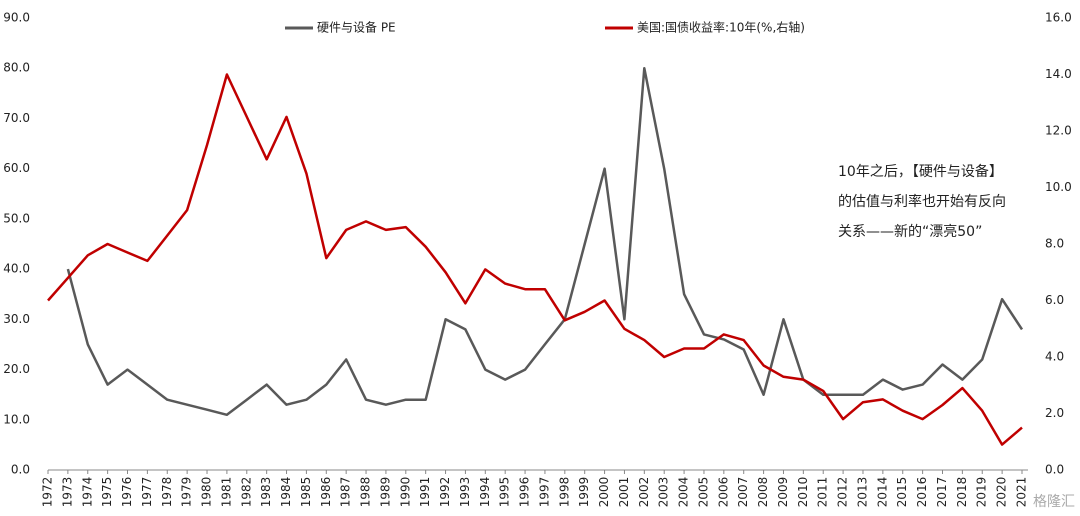  Describe the element at coordinates (16, 369) in the screenshot. I see `y-tick-label: 20.0` at that location.